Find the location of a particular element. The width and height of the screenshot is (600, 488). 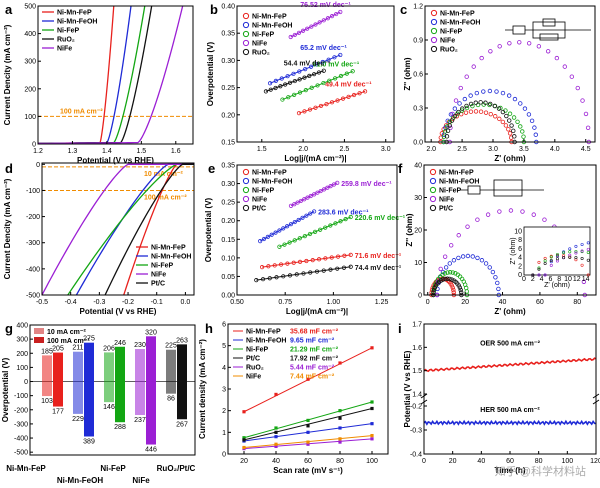

b-xtick-label: 2.0 is located at coordinates (303, 149).